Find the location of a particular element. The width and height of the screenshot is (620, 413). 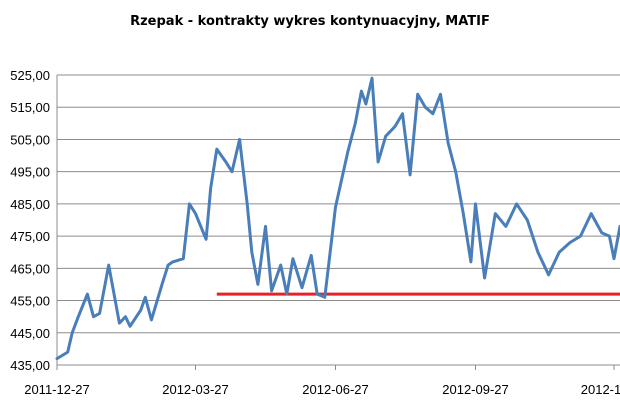

y-tick-label: 455,00 is located at coordinates (30, 301).